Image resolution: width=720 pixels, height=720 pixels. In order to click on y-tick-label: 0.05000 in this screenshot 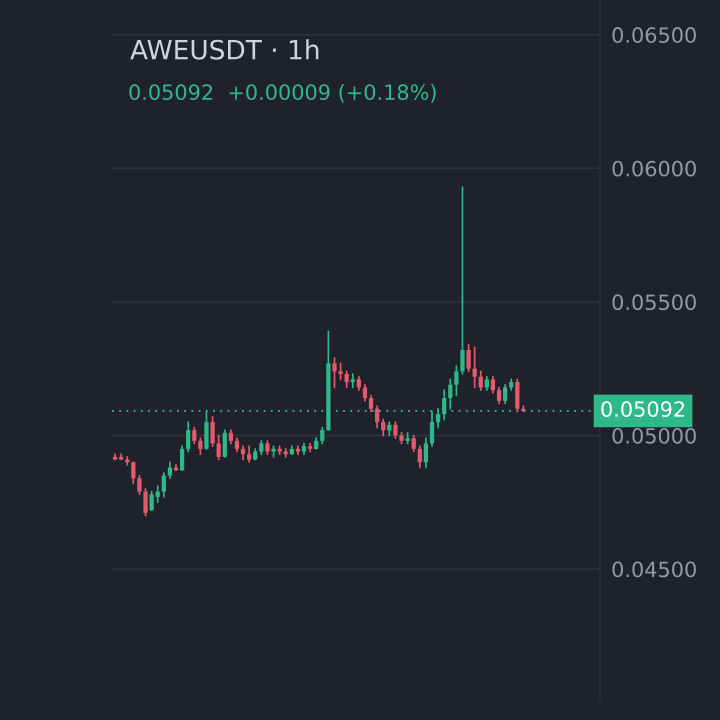, I will do `click(654, 436)`.